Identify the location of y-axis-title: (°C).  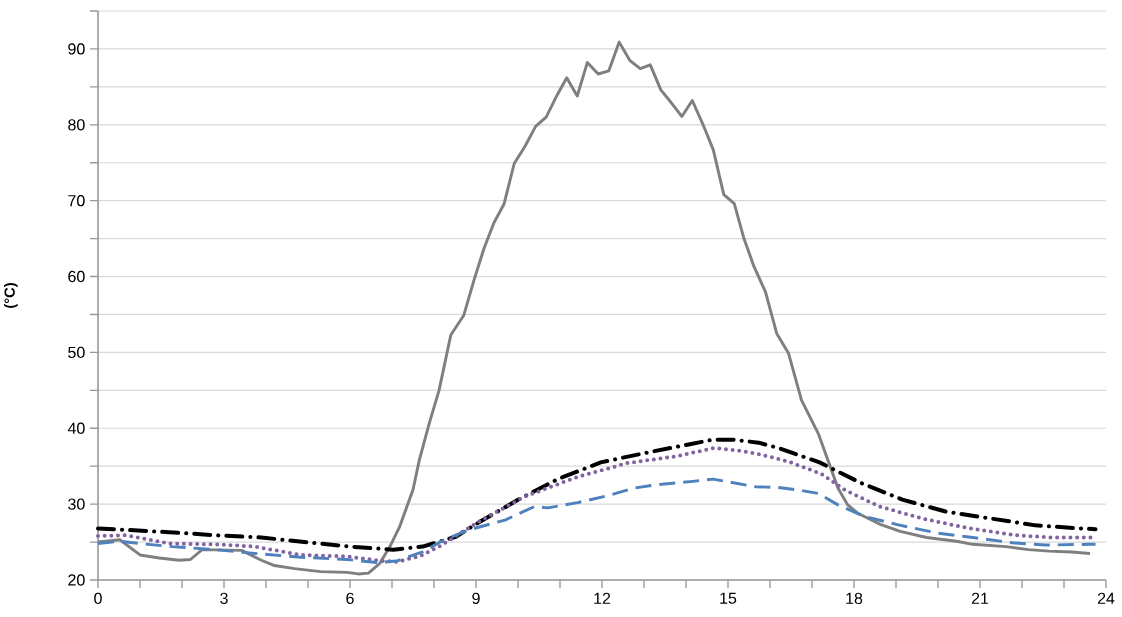
(11, 295).